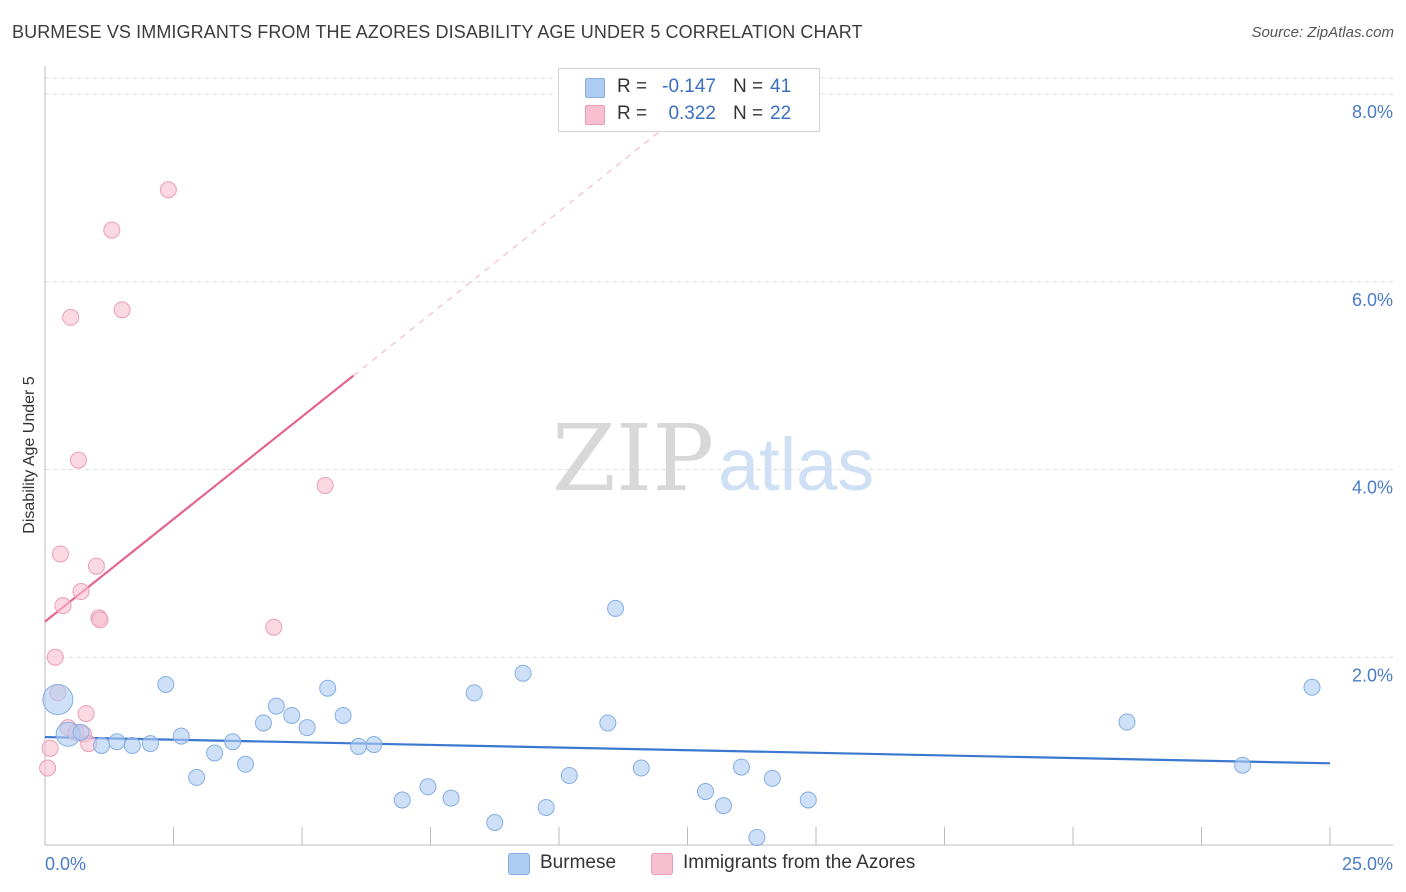 This screenshot has width=1406, height=892. I want to click on trend-line-azores, so click(199, 498).